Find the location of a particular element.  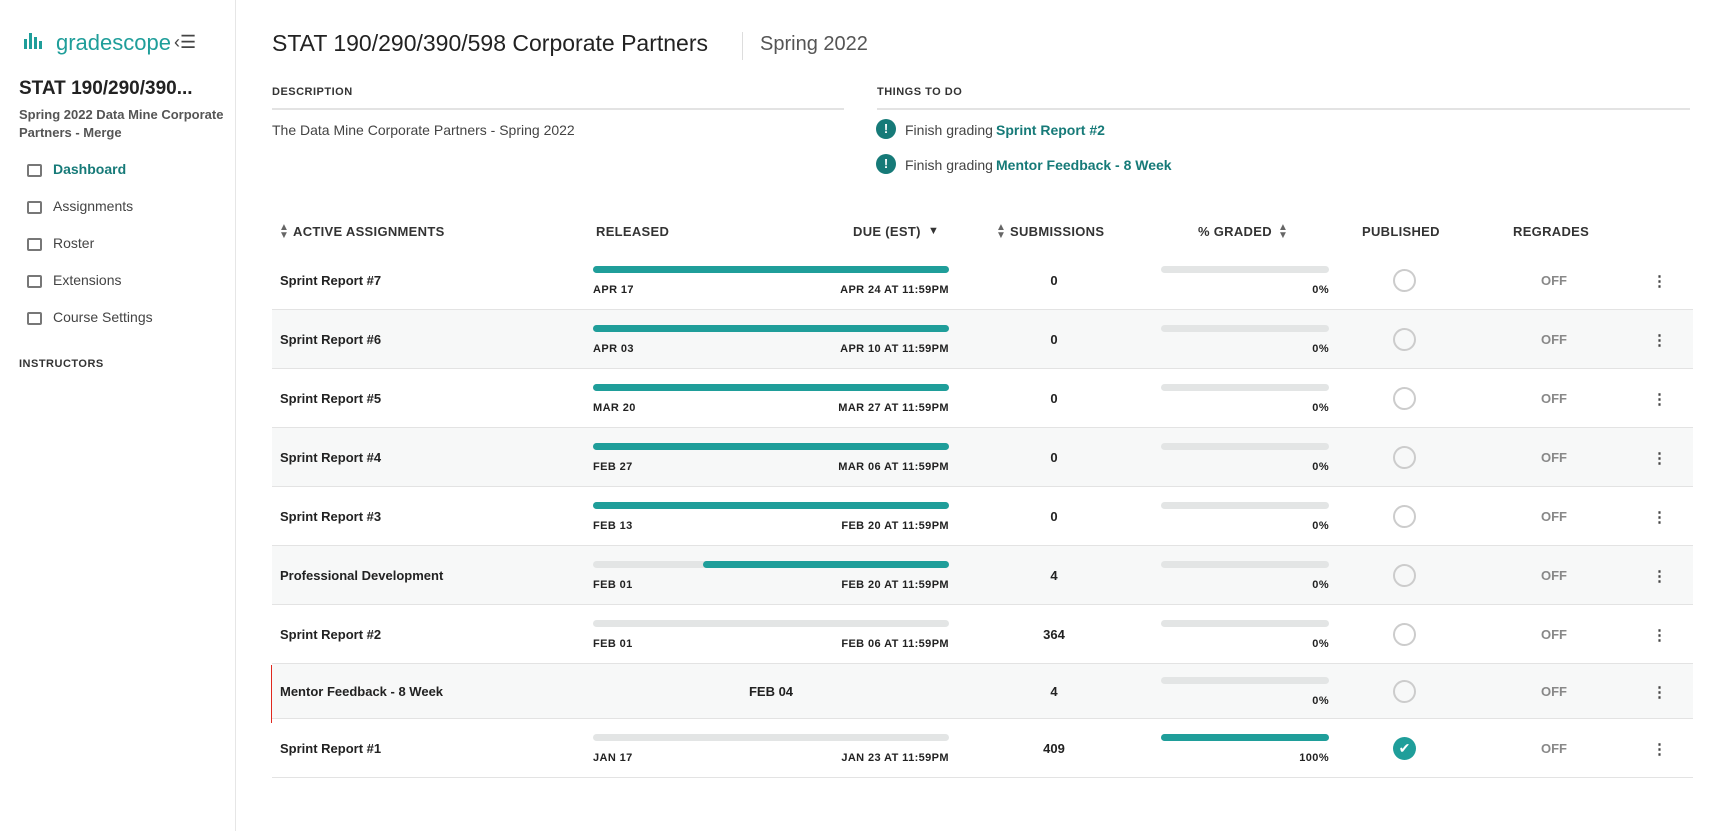

due-date: APR 10 AT 11:59PM is located at coordinates (894, 348).